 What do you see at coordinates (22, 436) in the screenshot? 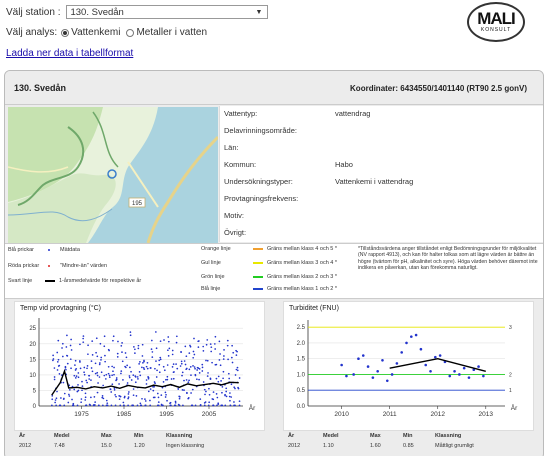
I see `stats-header: År` at bounding box center [22, 436].